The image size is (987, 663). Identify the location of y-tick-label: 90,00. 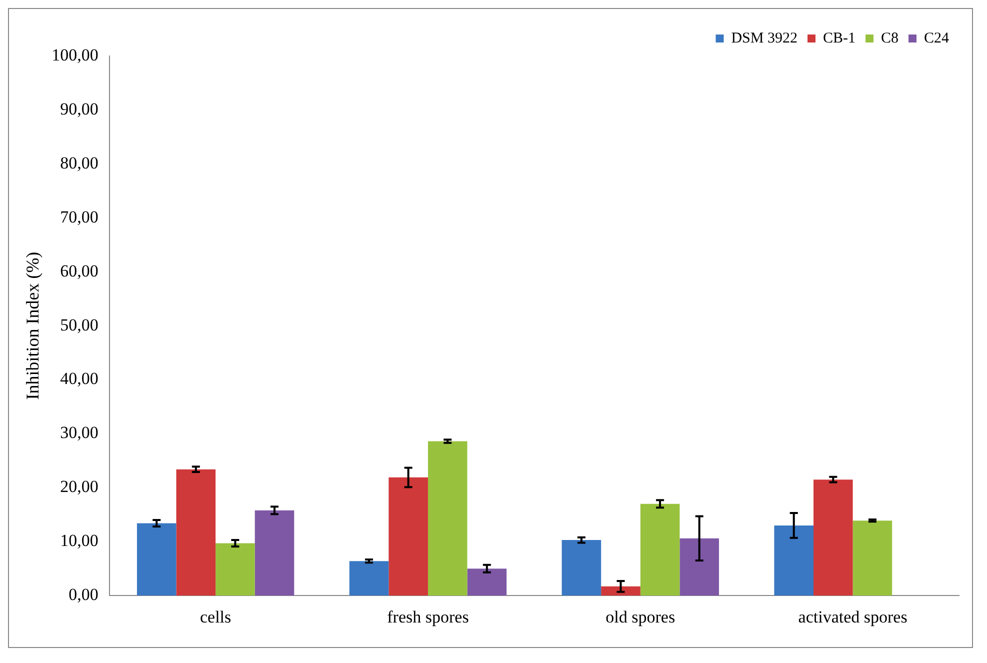
(79, 108).